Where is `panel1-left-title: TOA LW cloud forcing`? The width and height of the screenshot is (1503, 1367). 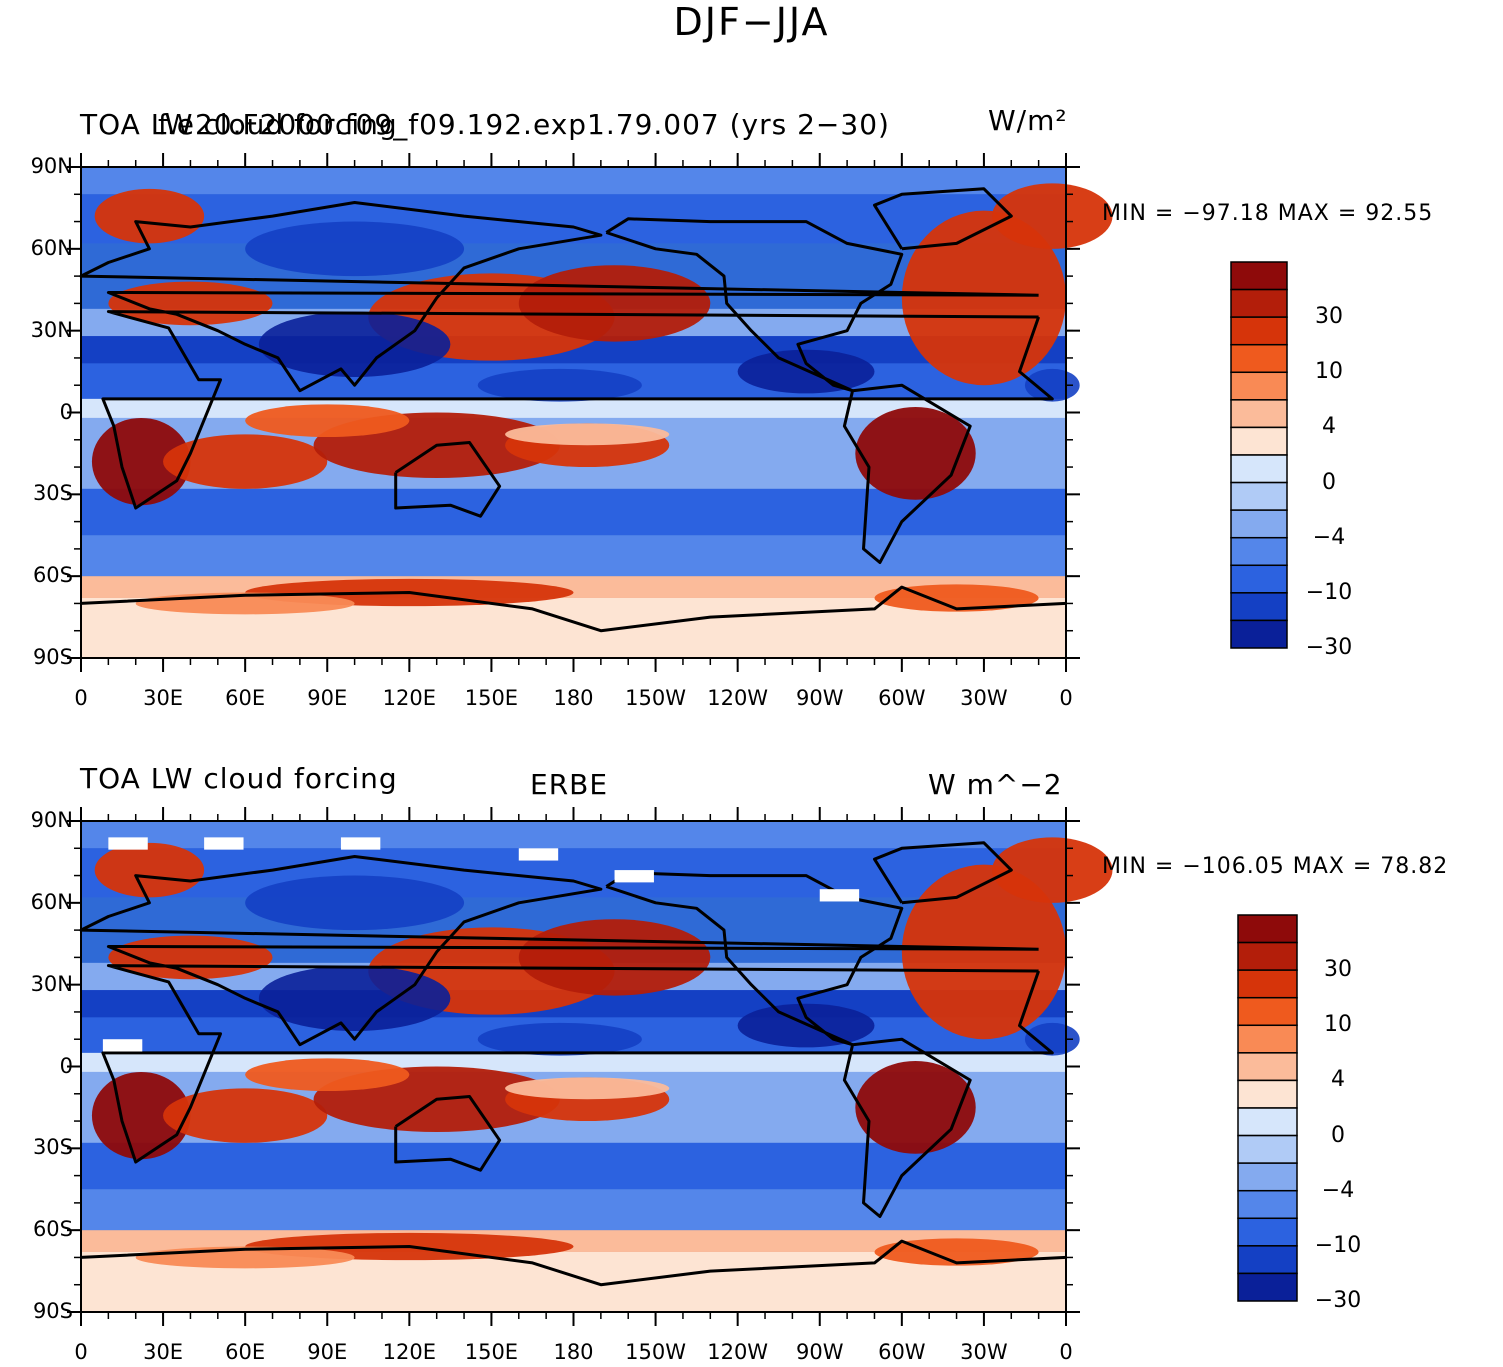 panel1-left-title: TOA LW cloud forcing is located at coordinates (239, 124).